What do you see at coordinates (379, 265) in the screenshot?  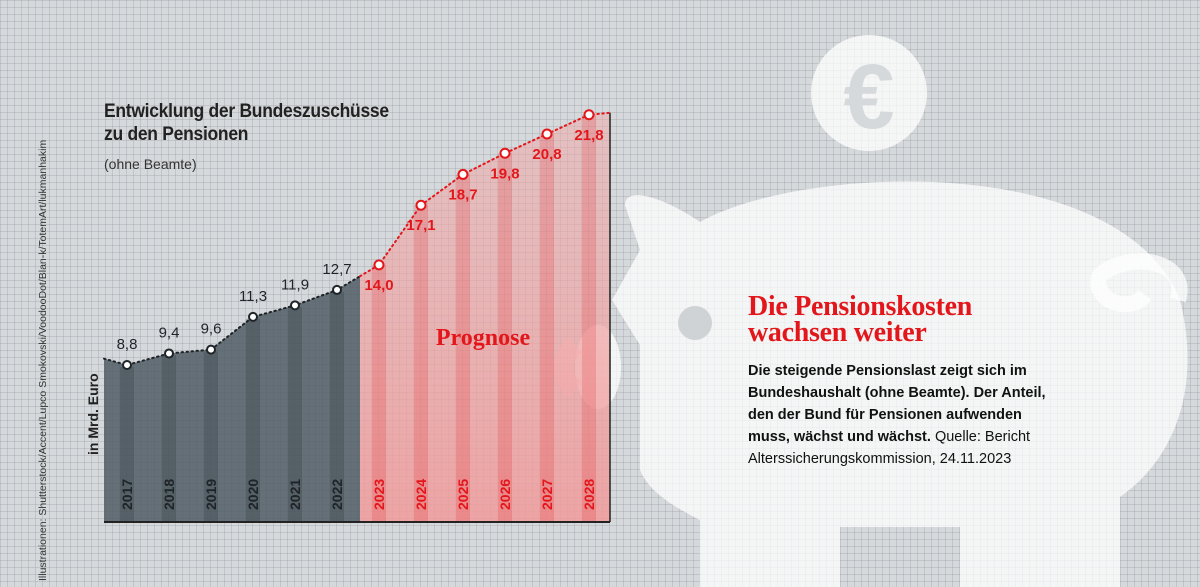 I see `data-point-2023` at bounding box center [379, 265].